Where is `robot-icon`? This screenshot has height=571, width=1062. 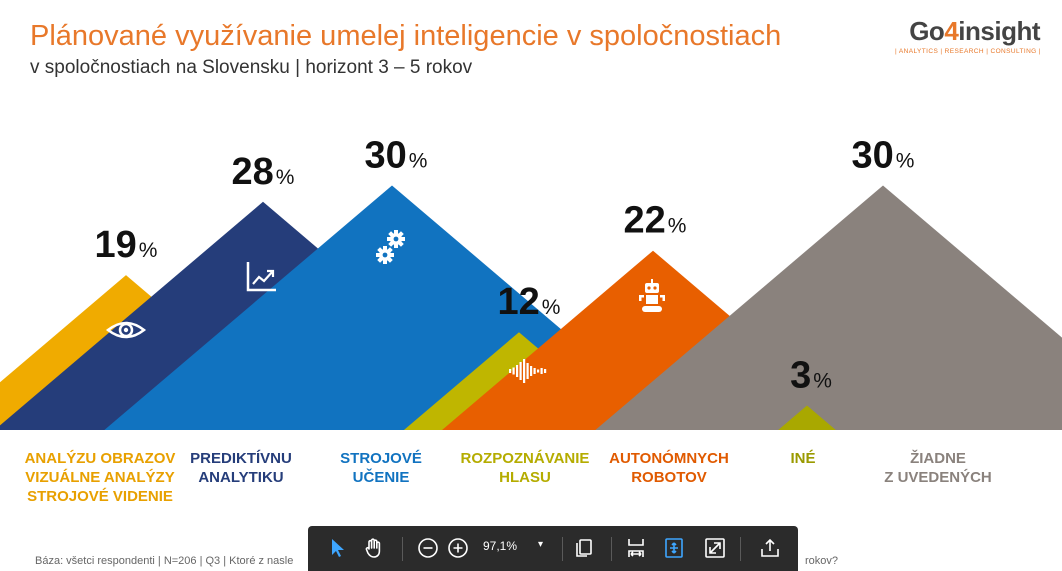
robot-icon is located at coordinates (652, 295).